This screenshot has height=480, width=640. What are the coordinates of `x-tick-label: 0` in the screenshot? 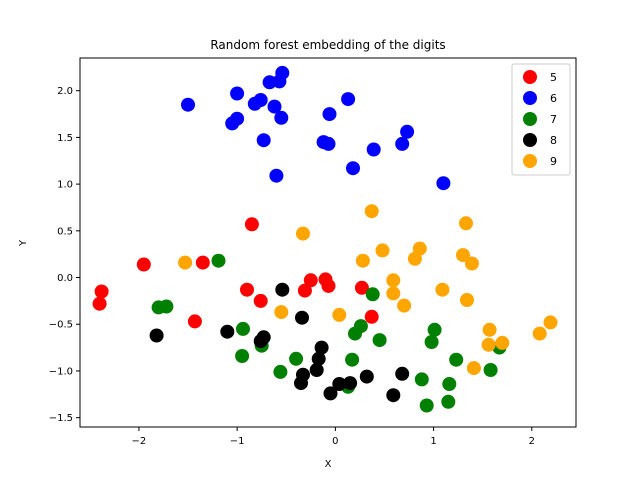 It's located at (335, 441).